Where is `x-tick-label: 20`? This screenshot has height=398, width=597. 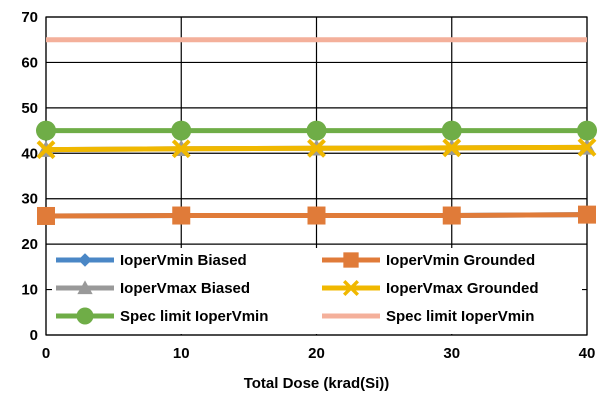 x-tick-label: 20 is located at coordinates (316, 353).